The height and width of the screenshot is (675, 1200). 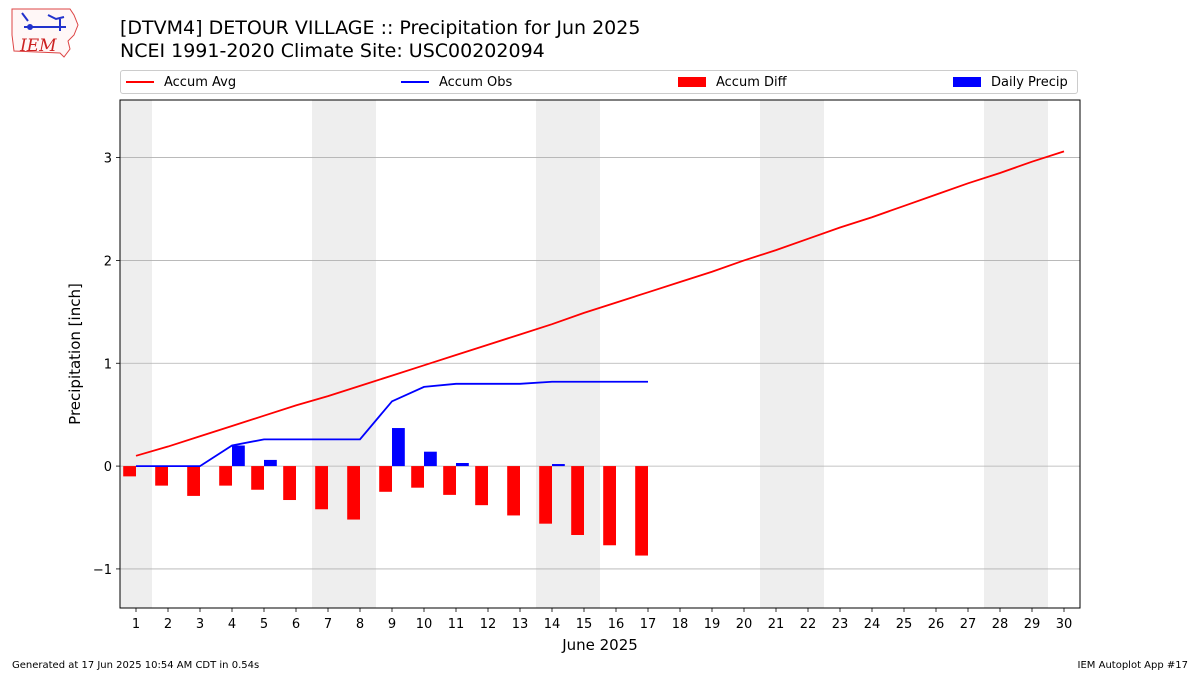 What do you see at coordinates (967, 82) in the screenshot?
I see `legend-swatch-daily-precip` at bounding box center [967, 82].